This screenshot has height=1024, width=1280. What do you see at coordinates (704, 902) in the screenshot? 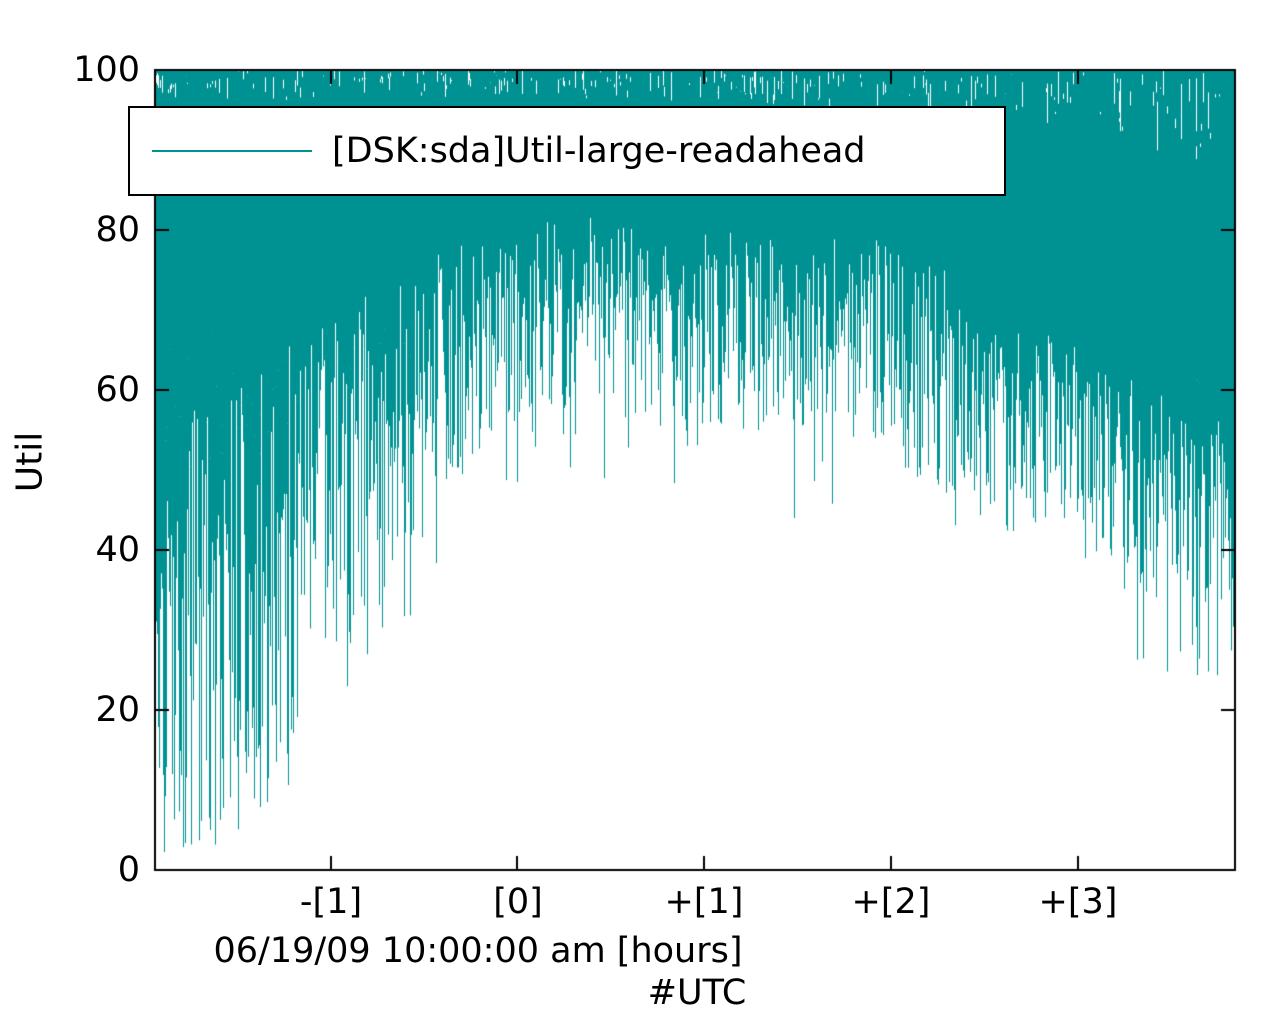
I see `x-tick-label: +[1]` at bounding box center [704, 902].